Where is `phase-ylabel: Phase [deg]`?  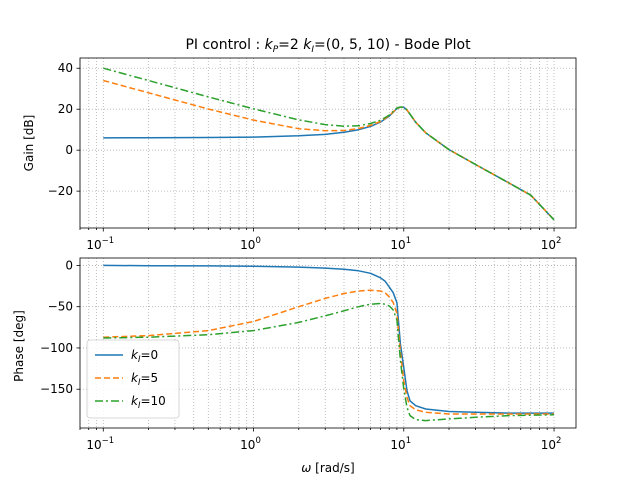
phase-ylabel: Phase [deg] is located at coordinates (19, 346).